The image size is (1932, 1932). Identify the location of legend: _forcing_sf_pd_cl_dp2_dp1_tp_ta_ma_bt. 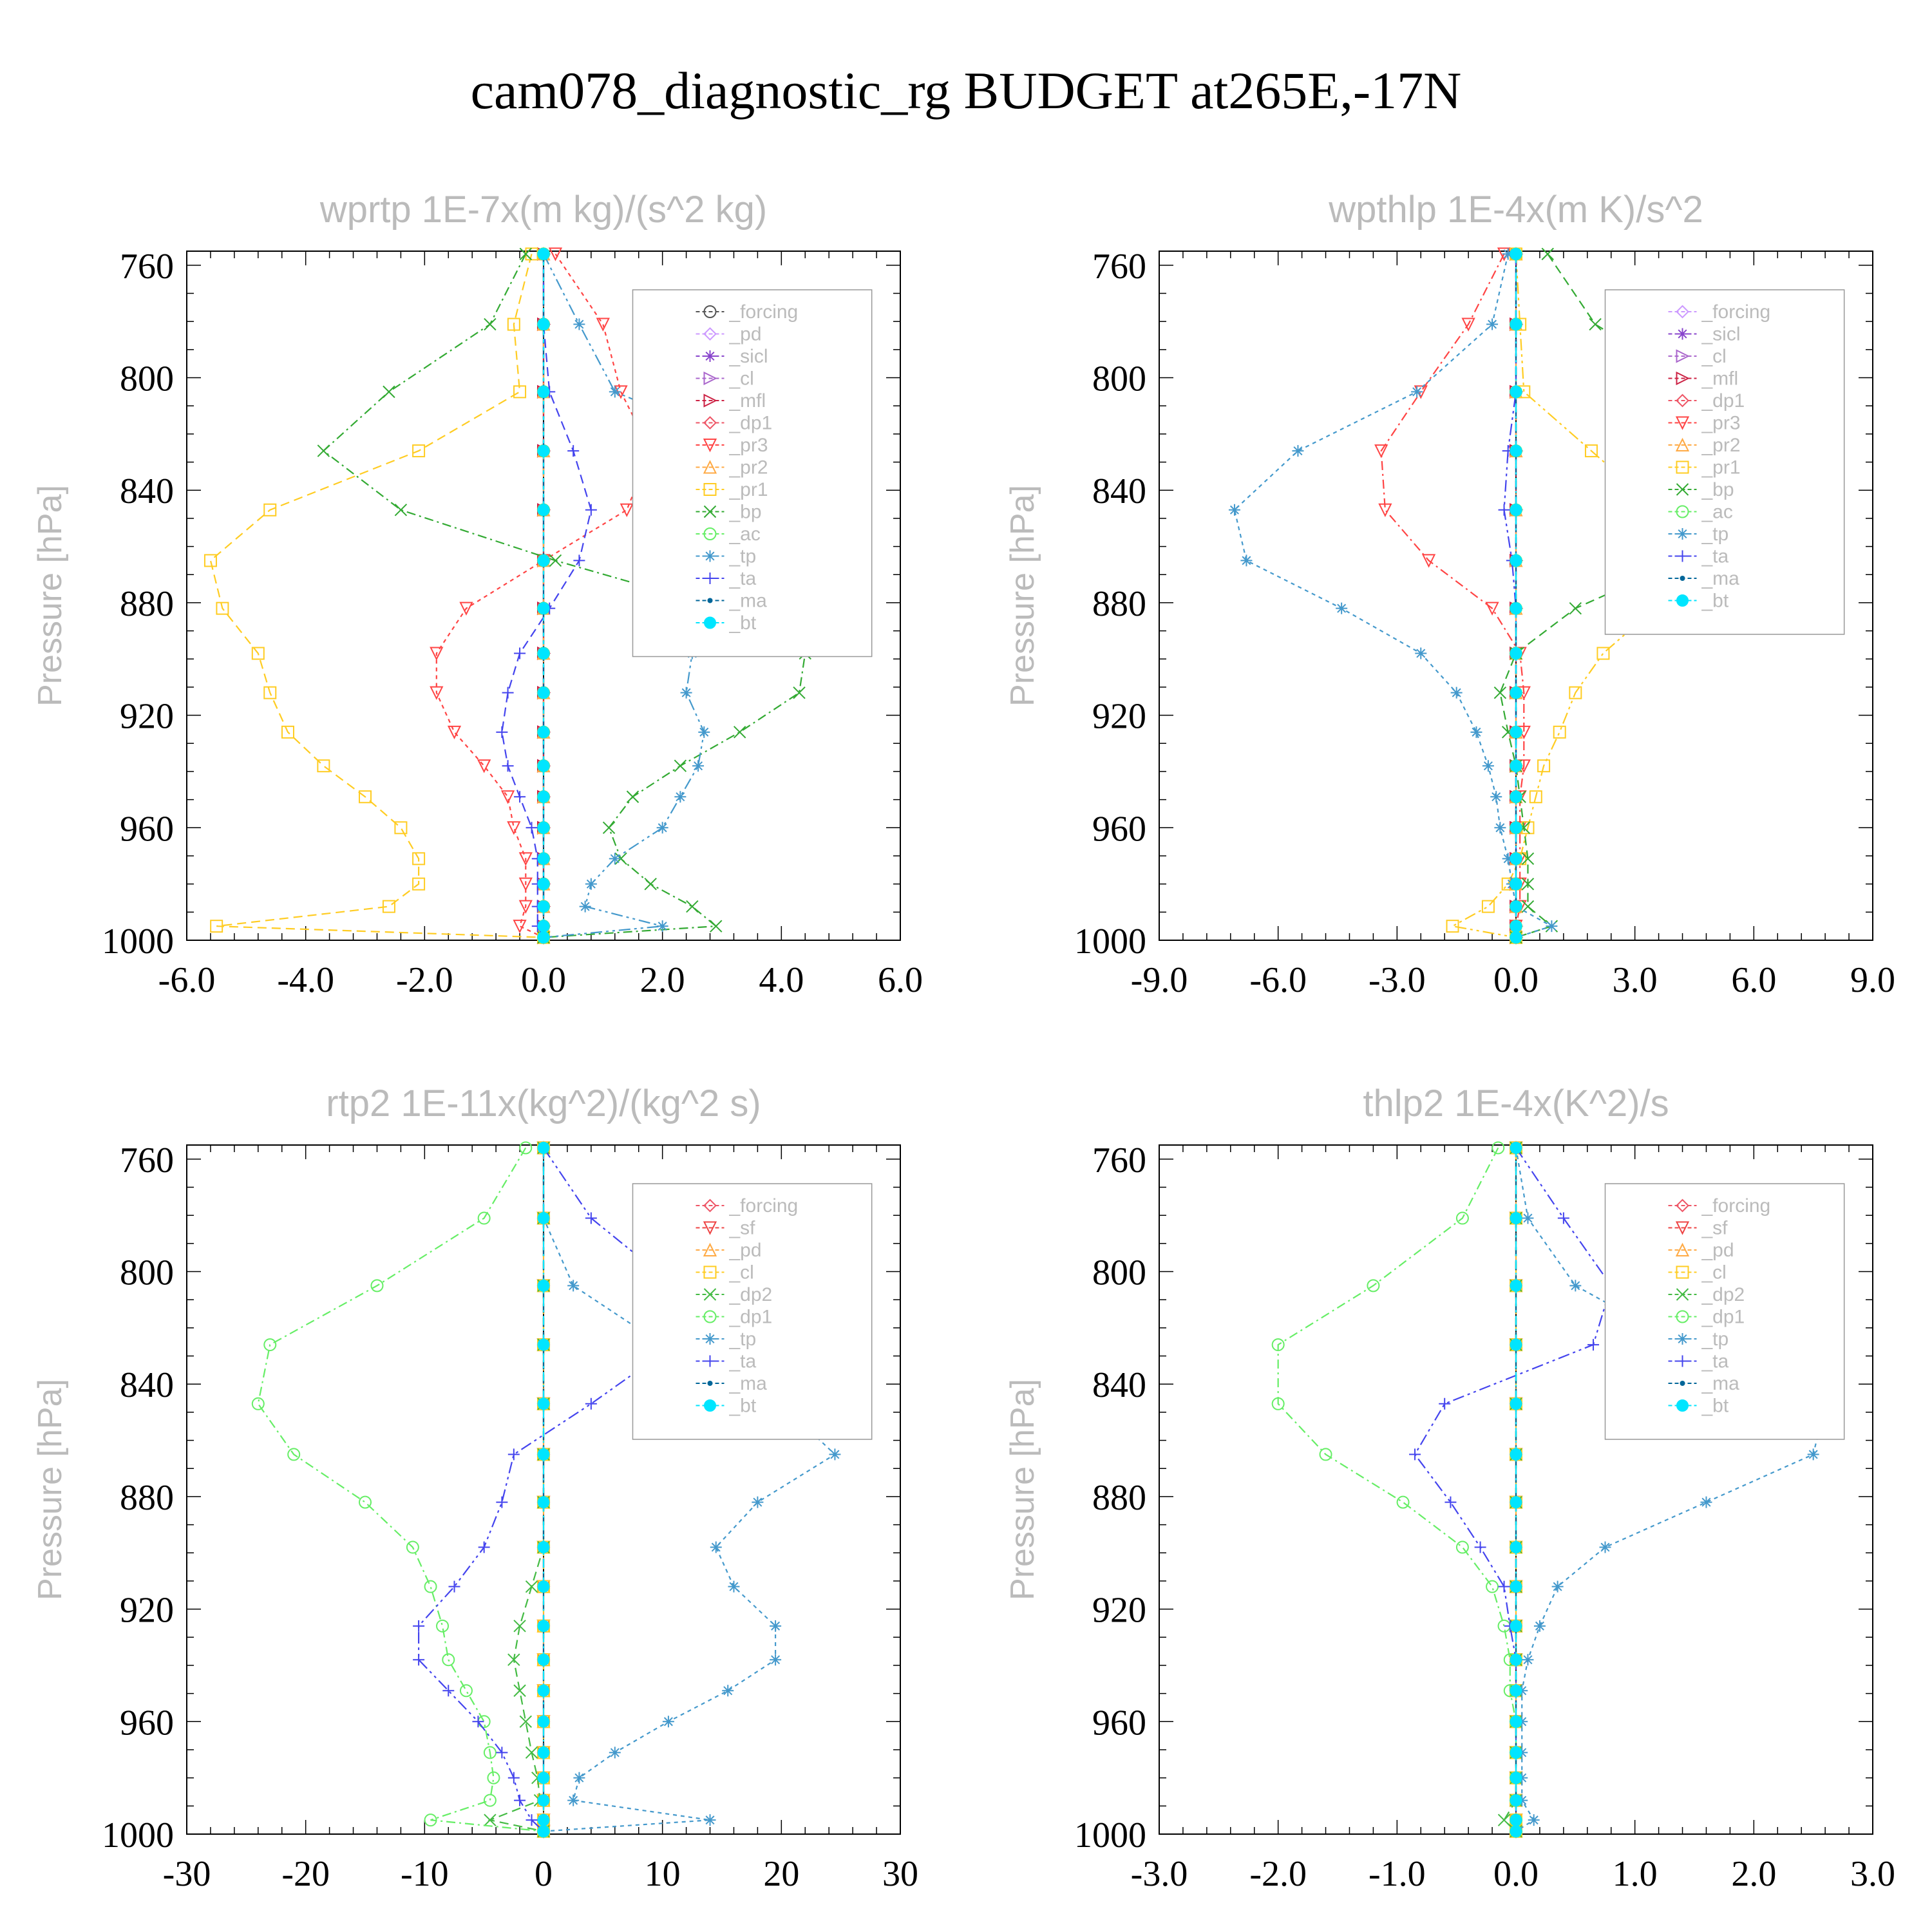
(752, 1311).